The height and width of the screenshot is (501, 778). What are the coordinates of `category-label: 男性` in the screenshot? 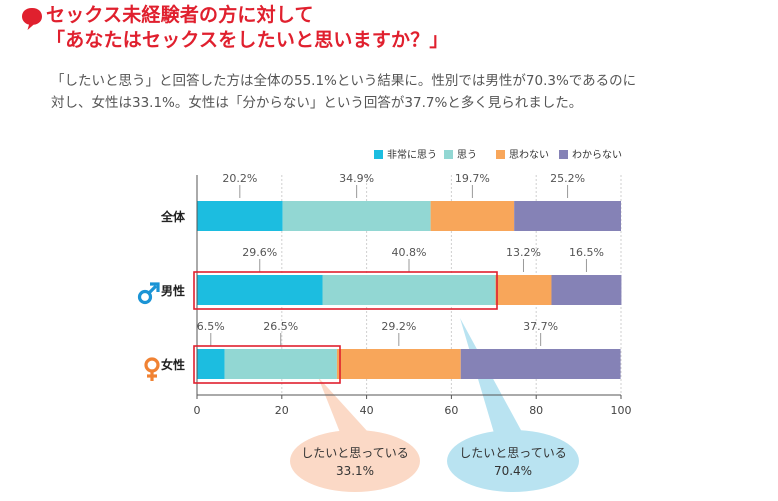 It's located at (173, 290).